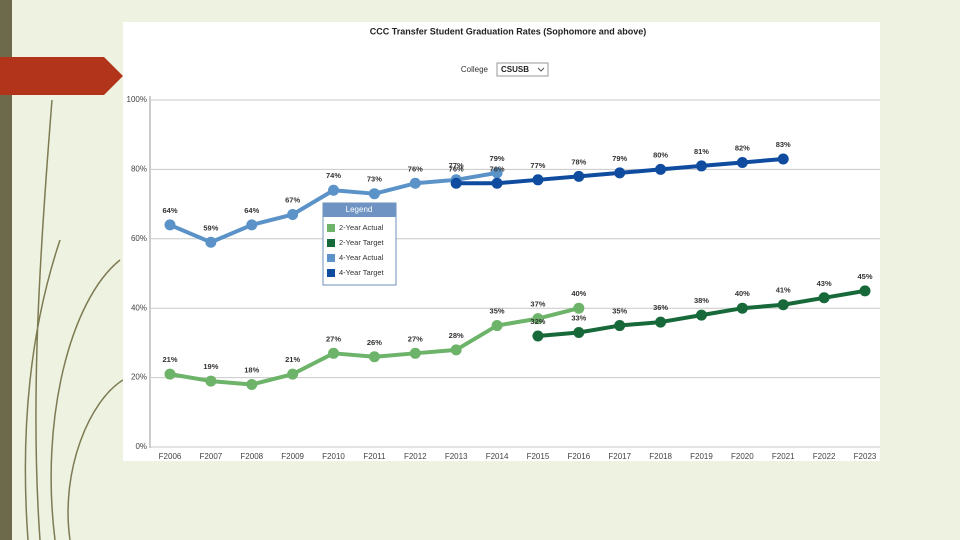  I want to click on data-label: 36%, so click(660, 307).